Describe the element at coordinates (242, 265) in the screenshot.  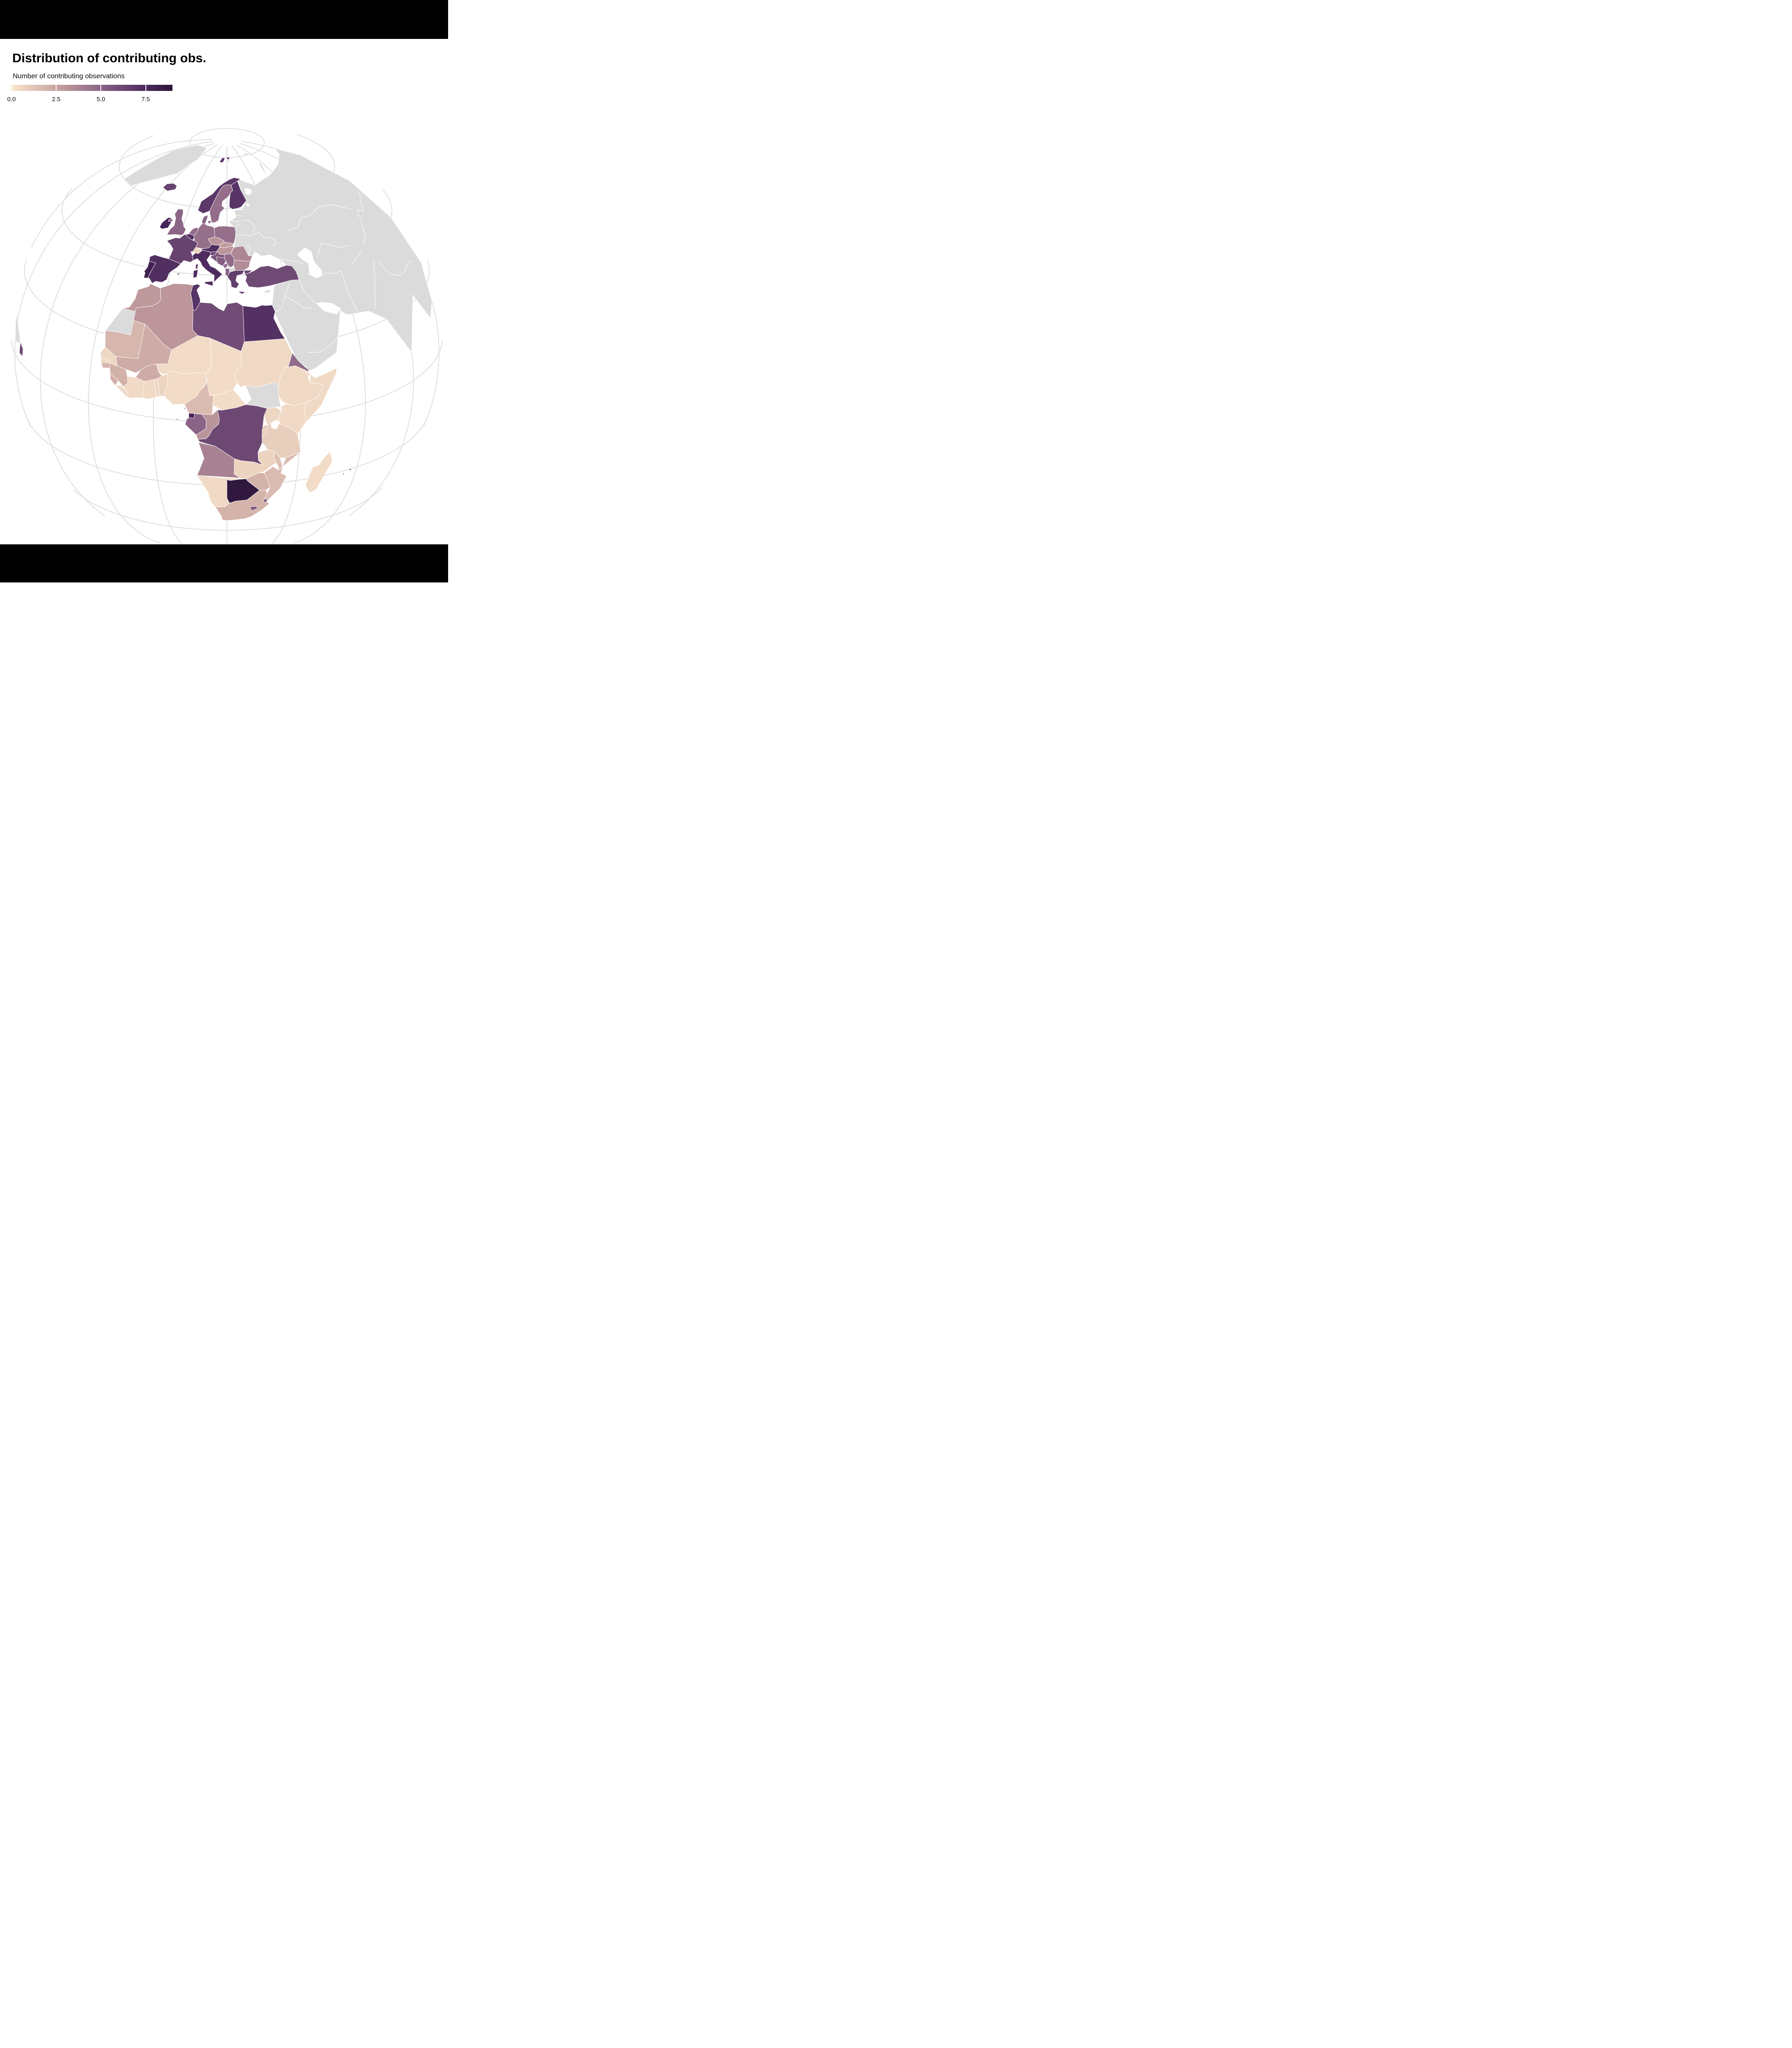
I see `country-bulgaria` at that location.